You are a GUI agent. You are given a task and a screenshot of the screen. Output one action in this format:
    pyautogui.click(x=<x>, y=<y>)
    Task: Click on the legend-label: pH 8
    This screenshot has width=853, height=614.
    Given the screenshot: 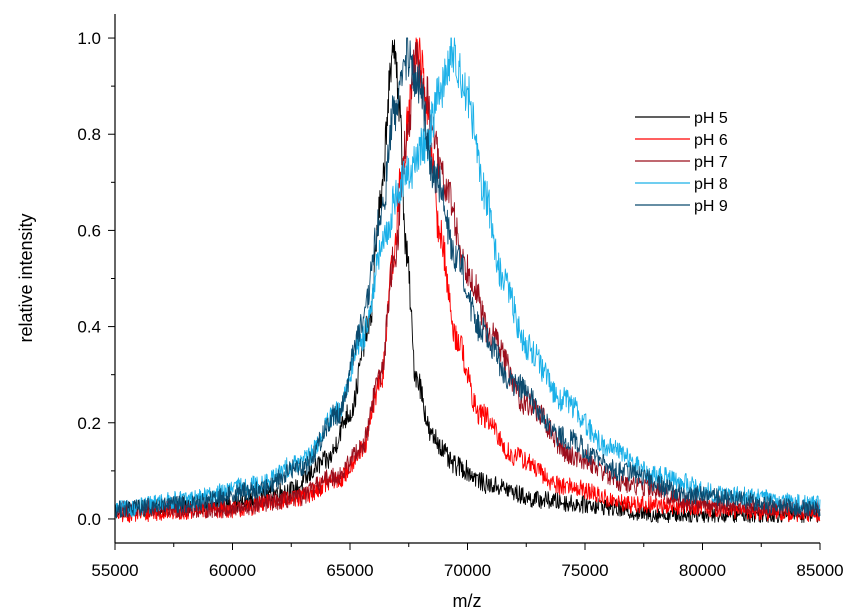 What is the action you would take?
    pyautogui.click(x=711, y=184)
    